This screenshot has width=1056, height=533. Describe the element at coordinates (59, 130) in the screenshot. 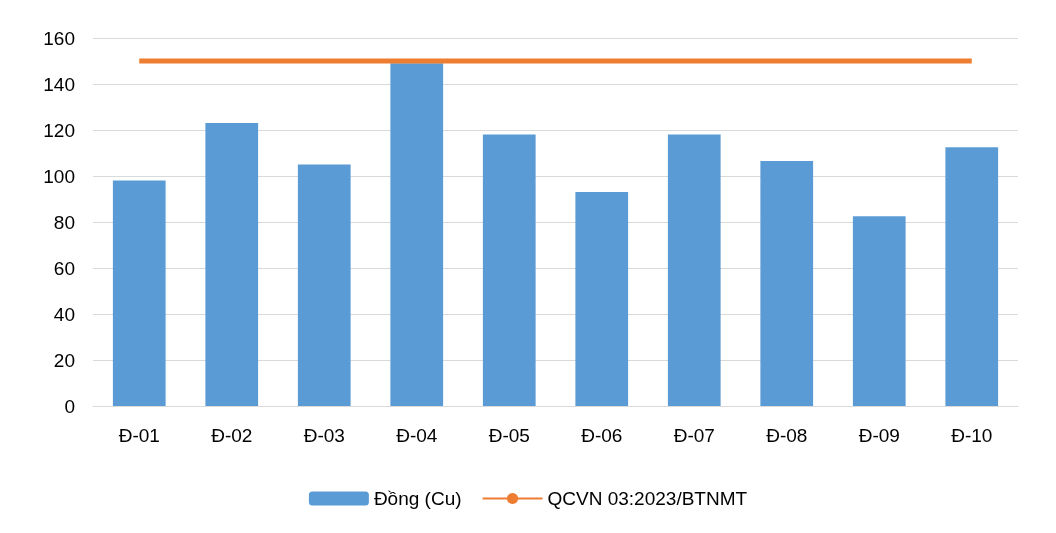

I see `y-tick-label: 120` at that location.